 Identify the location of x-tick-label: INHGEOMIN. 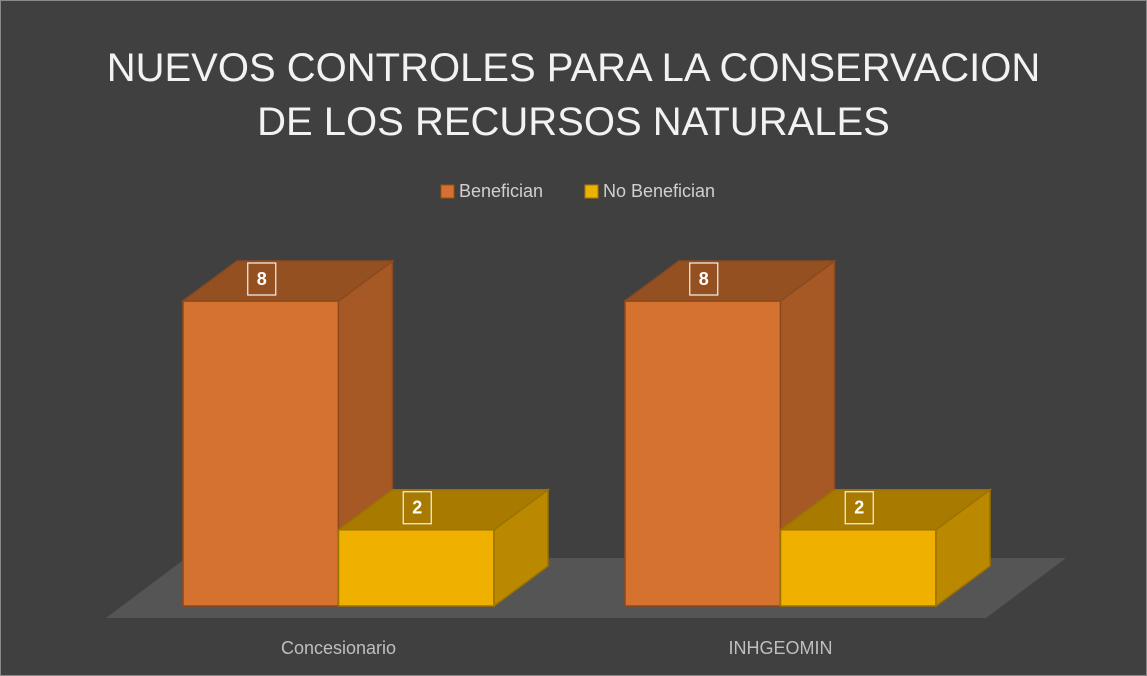
(780, 648).